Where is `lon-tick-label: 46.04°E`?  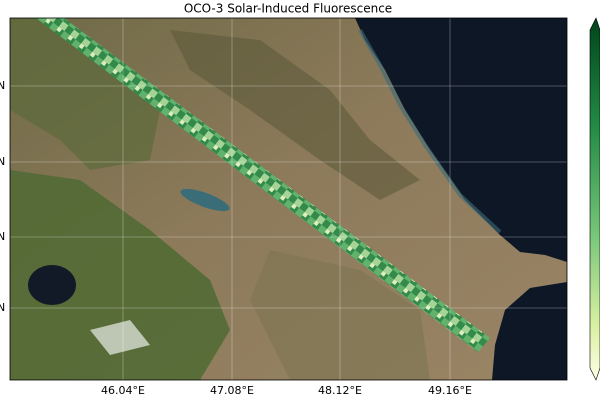 lon-tick-label: 46.04°E is located at coordinates (123, 390).